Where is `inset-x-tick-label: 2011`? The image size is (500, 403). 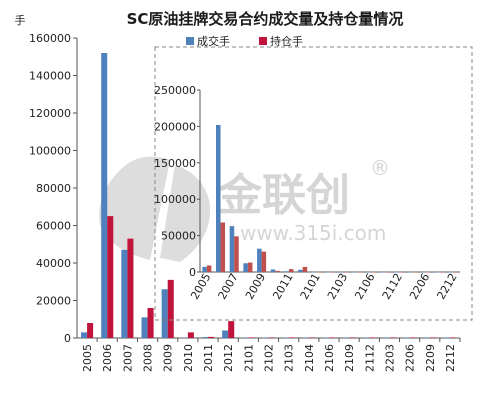
inset-x-tick-label: 2011 is located at coordinates (282, 286).